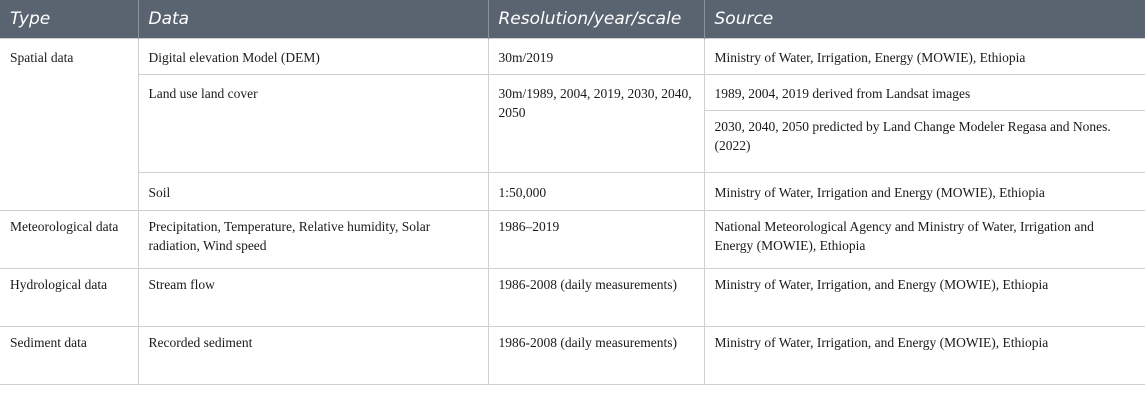 The height and width of the screenshot is (400, 1145). Describe the element at coordinates (596, 191) in the screenshot. I see `cell-resolution-soil: 1:50,000` at that location.